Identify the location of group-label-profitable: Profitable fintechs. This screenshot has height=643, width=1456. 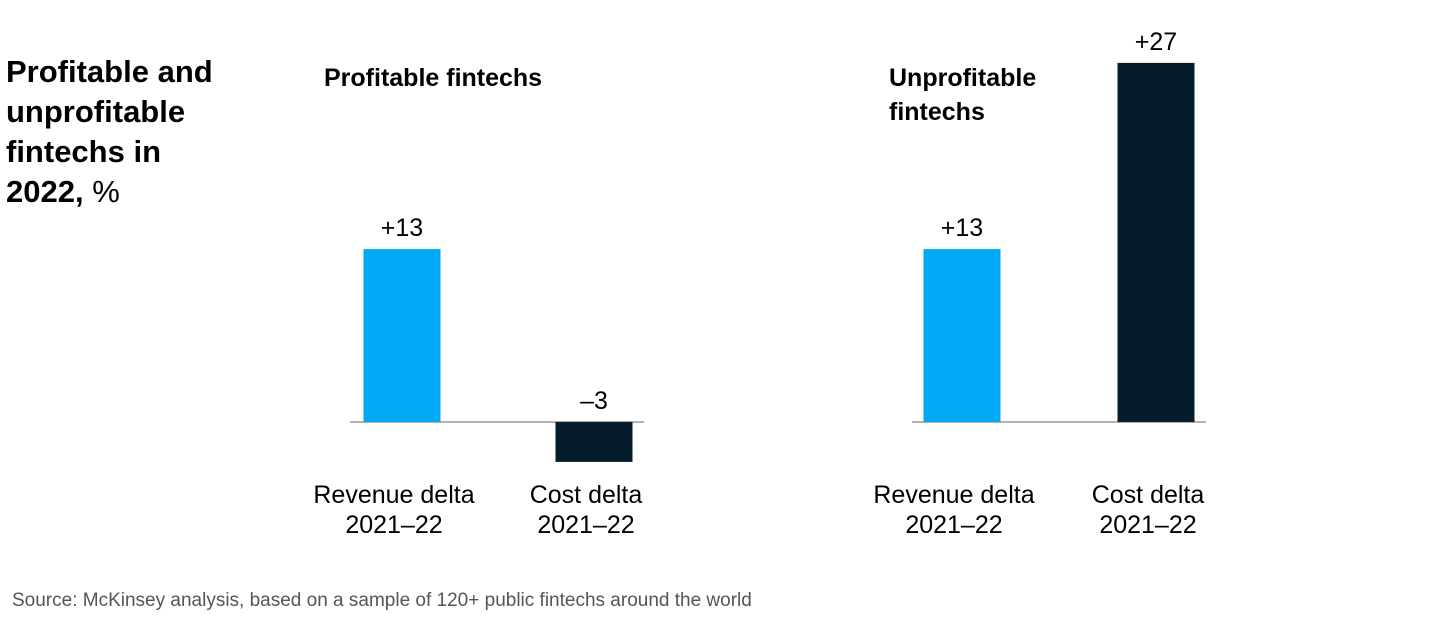
(433, 78).